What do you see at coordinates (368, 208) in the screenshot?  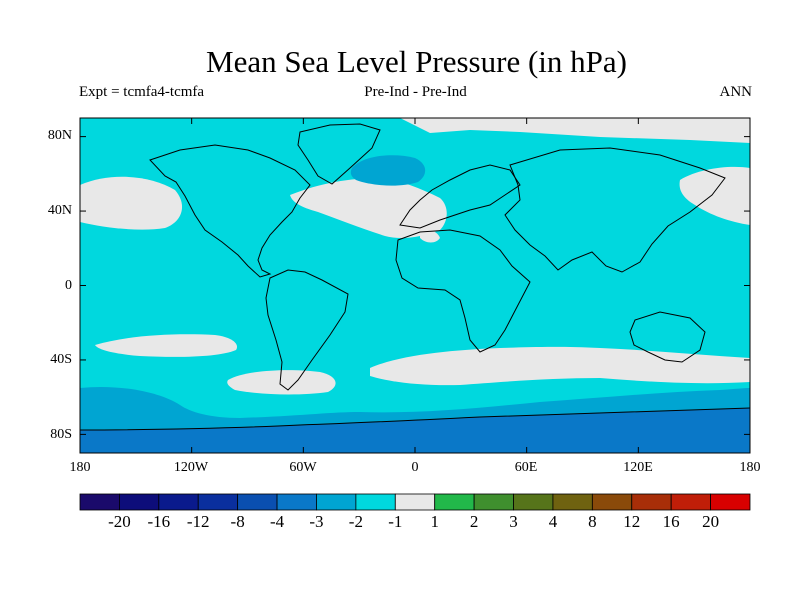 I see `north-atlantic-near-zero-region` at bounding box center [368, 208].